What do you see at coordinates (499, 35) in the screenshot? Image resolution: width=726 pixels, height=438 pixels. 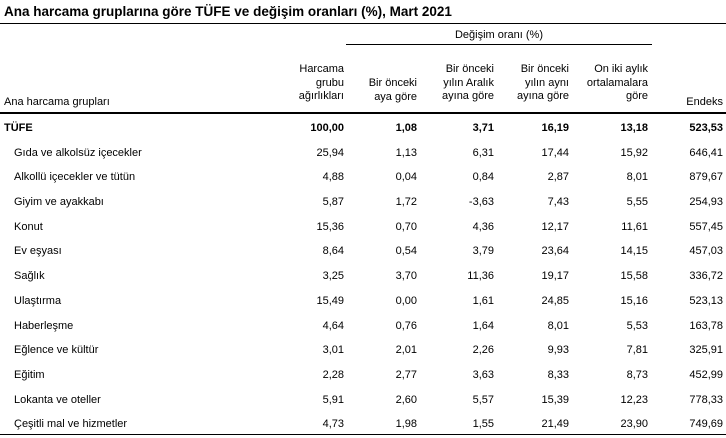 I see `change-group-header: Değişim oranı (%)` at bounding box center [499, 35].